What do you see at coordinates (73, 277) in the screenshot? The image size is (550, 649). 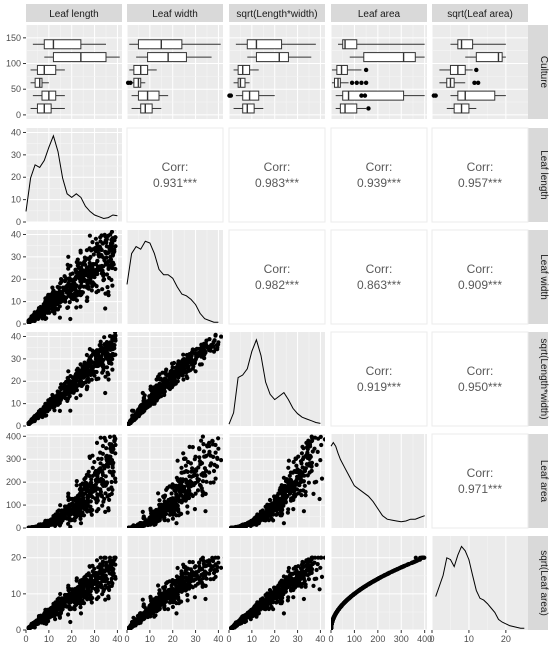 I see `panel-r2-c0` at bounding box center [73, 277].